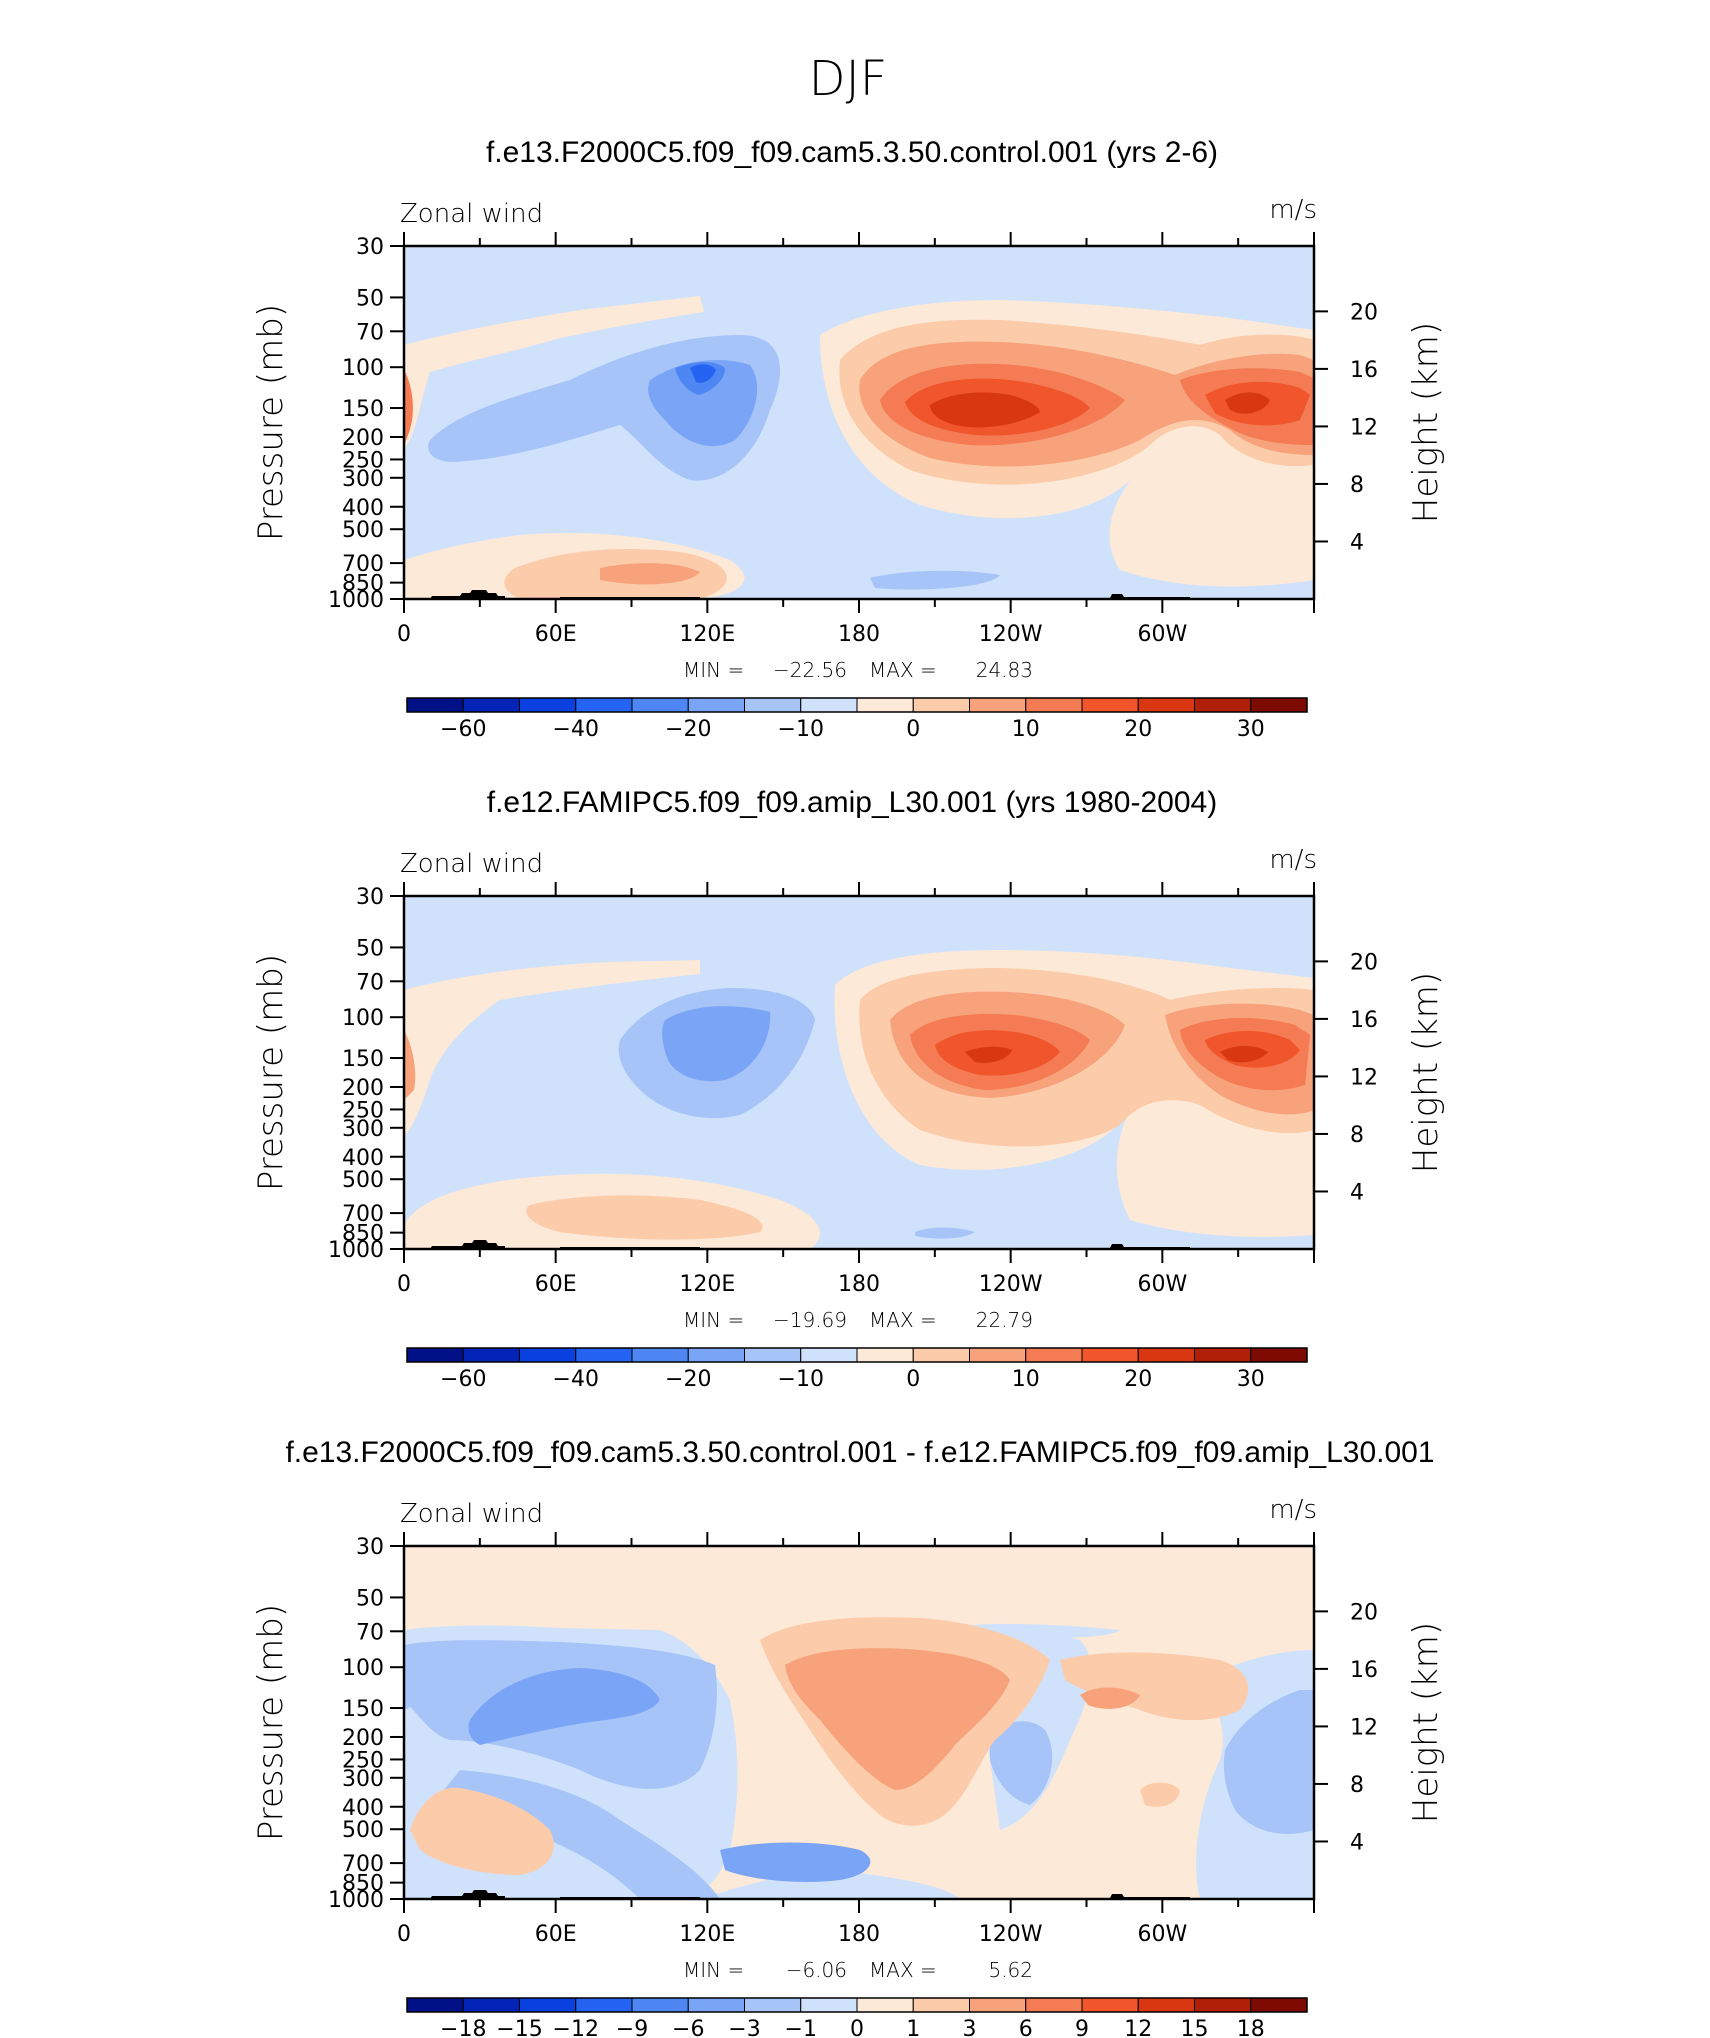 The image size is (1710, 2038). I want to click on colorbar-label: −60, so click(463, 729).